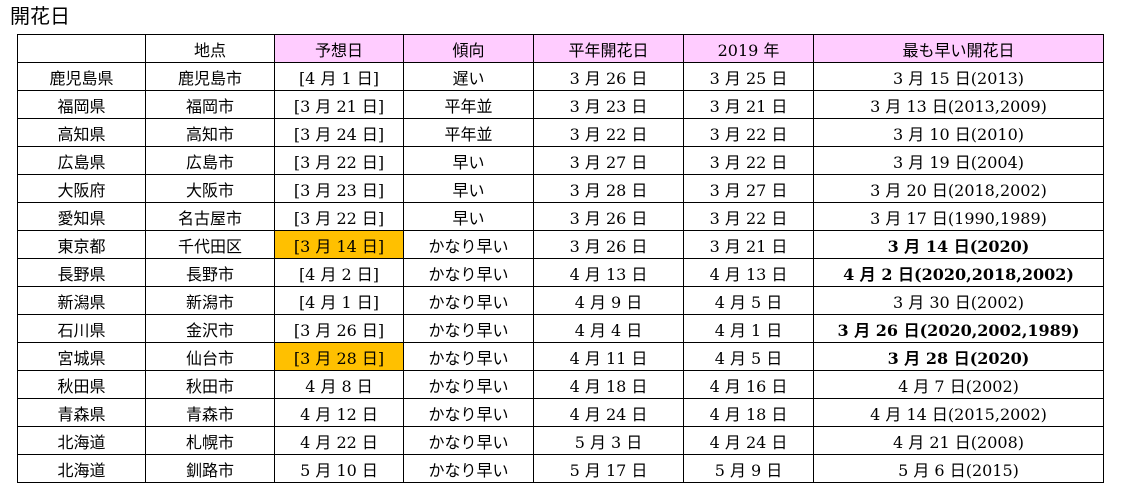 The image size is (1122, 500). What do you see at coordinates (468, 48) in the screenshot?
I see `header-trend: 傾向` at bounding box center [468, 48].